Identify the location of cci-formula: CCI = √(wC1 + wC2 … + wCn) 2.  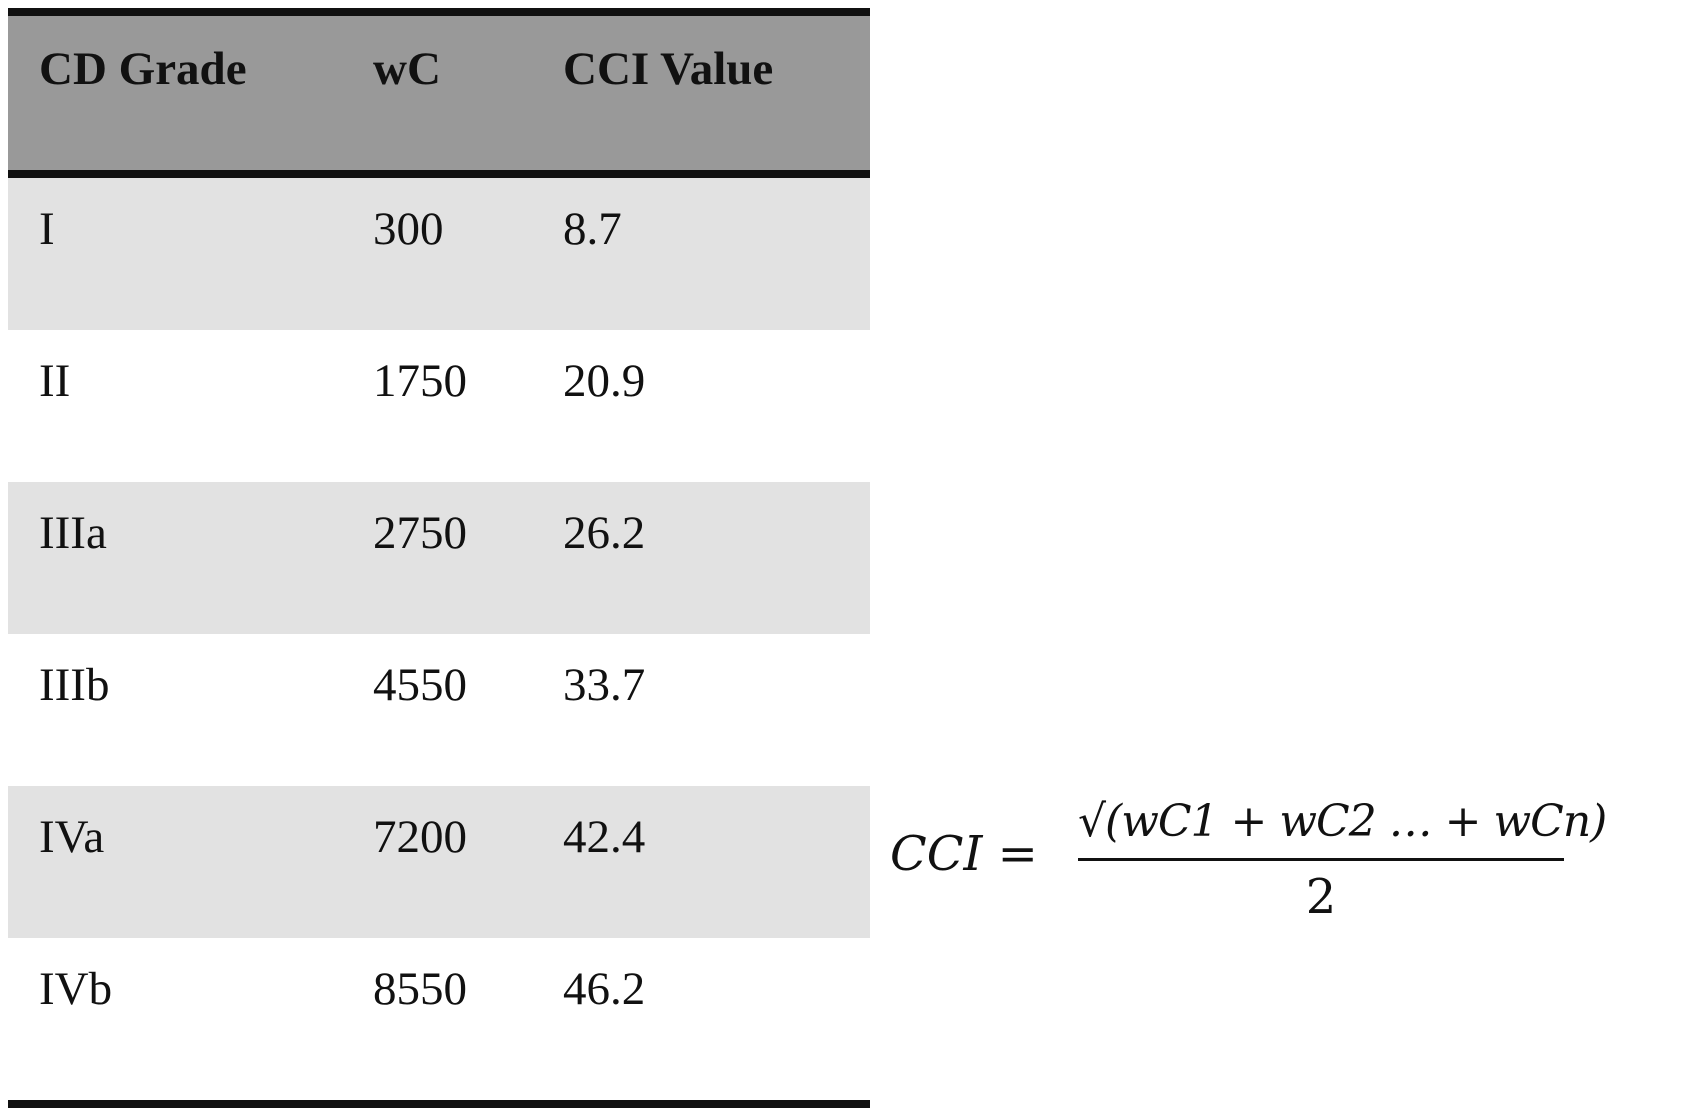
(1290, 880).